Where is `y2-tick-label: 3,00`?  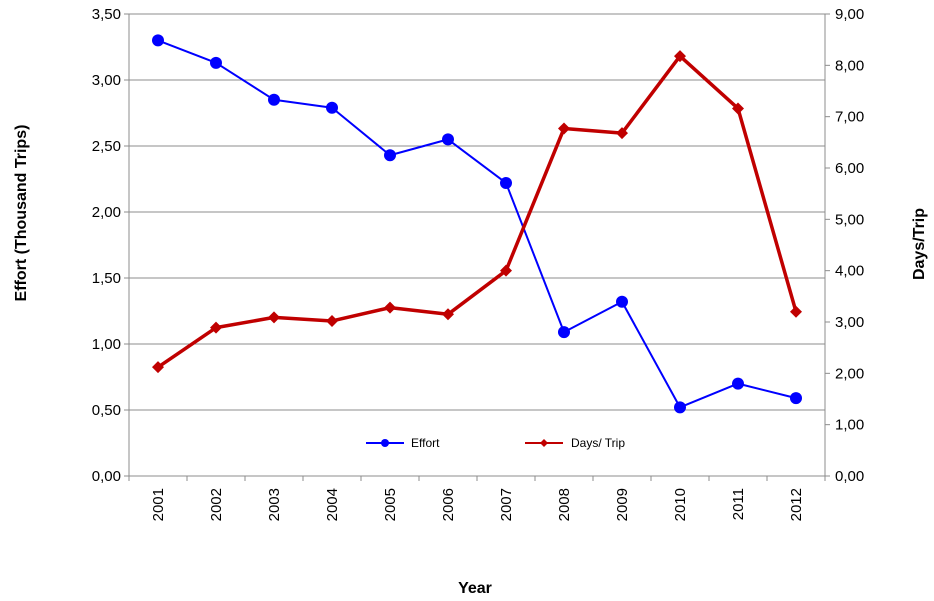
y2-tick-label: 3,00 is located at coordinates (849, 322).